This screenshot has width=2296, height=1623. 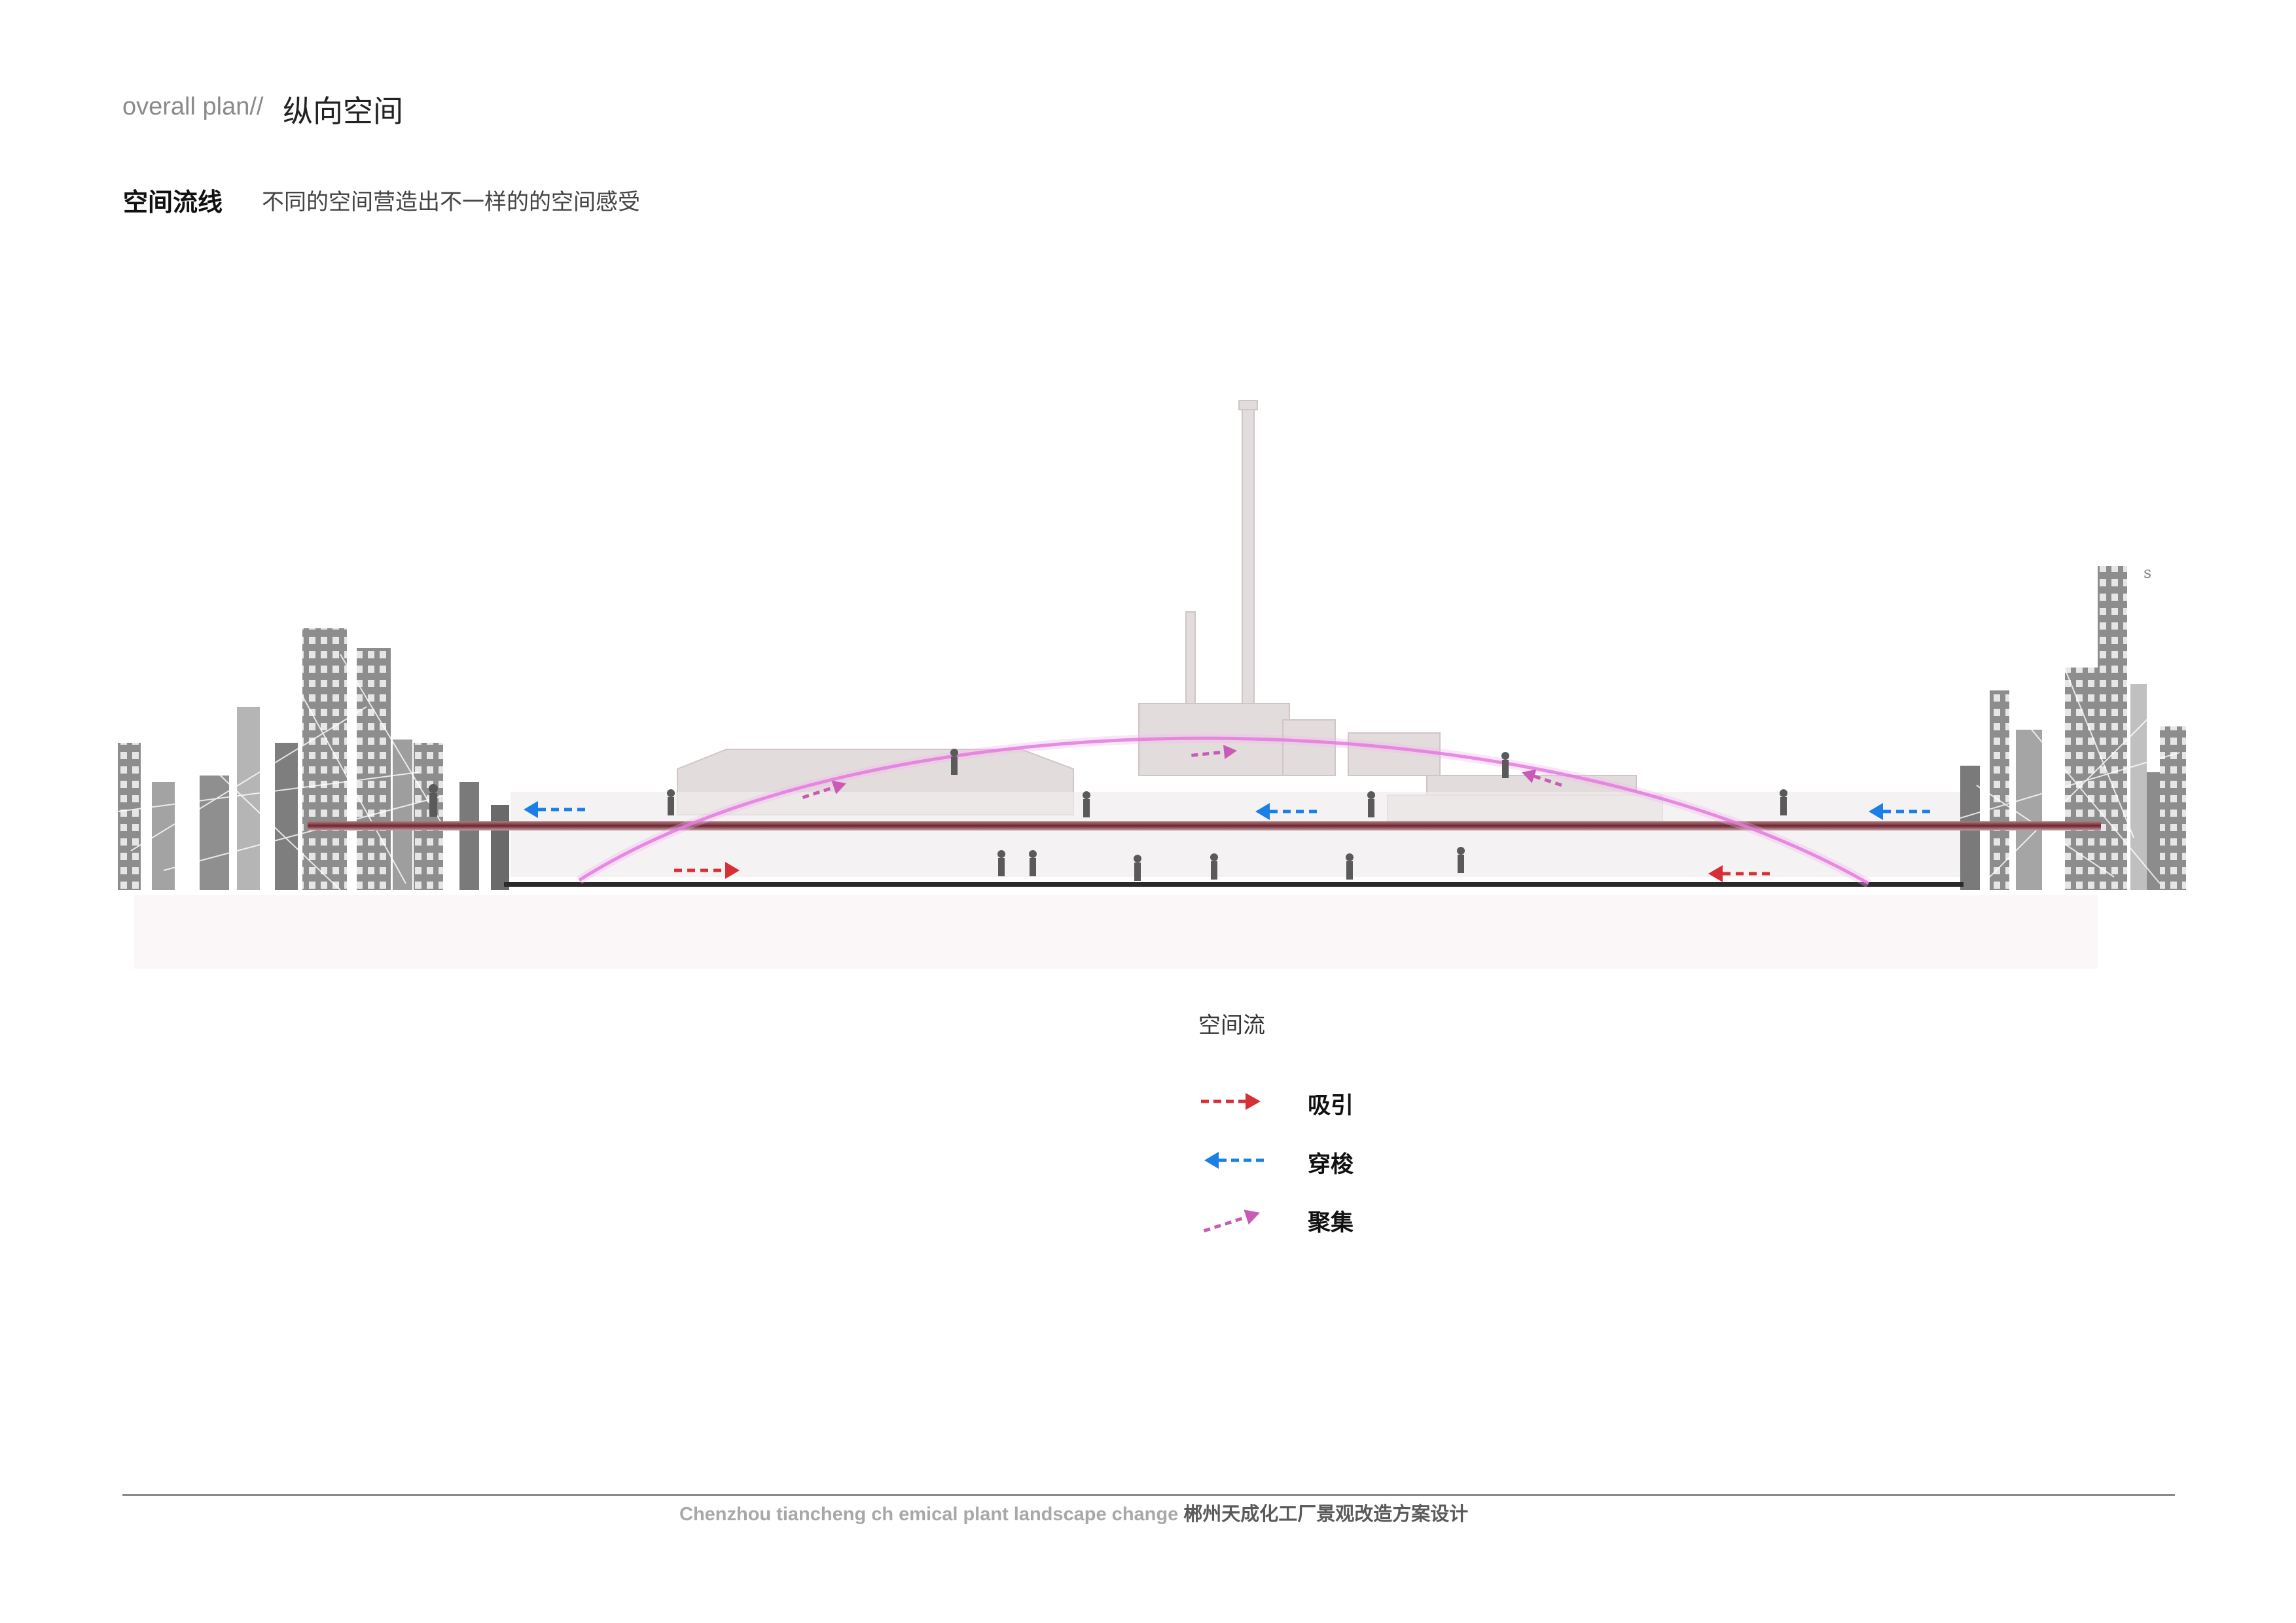 What do you see at coordinates (1235, 1160) in the screenshot?
I see `legend-icon-shuttle` at bounding box center [1235, 1160].